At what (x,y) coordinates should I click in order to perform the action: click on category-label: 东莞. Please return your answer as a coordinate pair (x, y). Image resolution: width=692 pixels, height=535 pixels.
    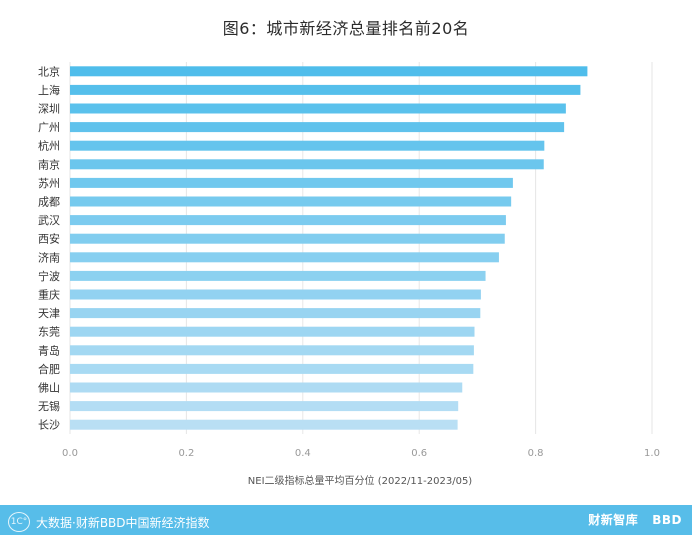
    Looking at the image, I should click on (49, 332).